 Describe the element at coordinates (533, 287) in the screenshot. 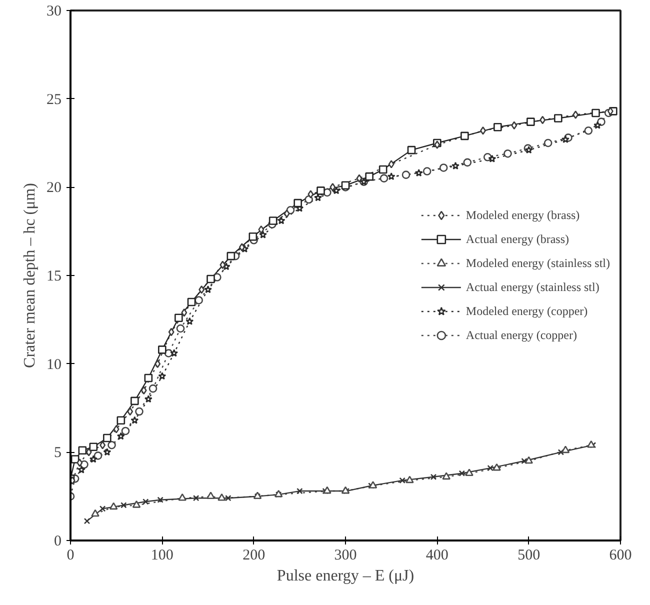

I see `legend-label: Actual energy (stainless stl)` at that location.